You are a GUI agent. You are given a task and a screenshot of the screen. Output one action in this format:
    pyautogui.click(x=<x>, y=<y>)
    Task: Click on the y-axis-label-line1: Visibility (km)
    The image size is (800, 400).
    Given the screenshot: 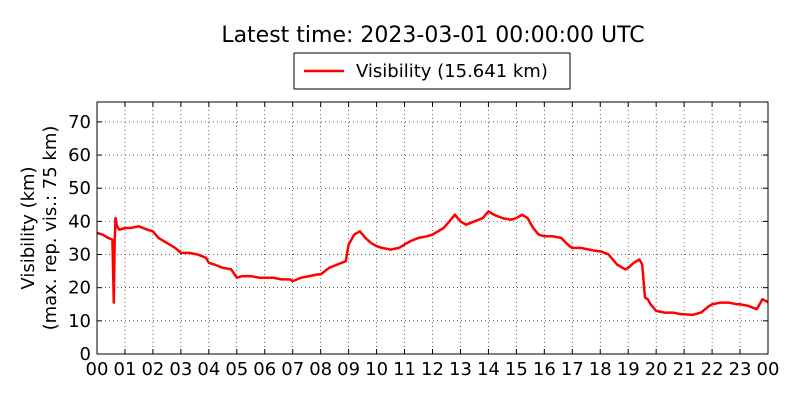 What is the action you would take?
    pyautogui.click(x=28, y=227)
    